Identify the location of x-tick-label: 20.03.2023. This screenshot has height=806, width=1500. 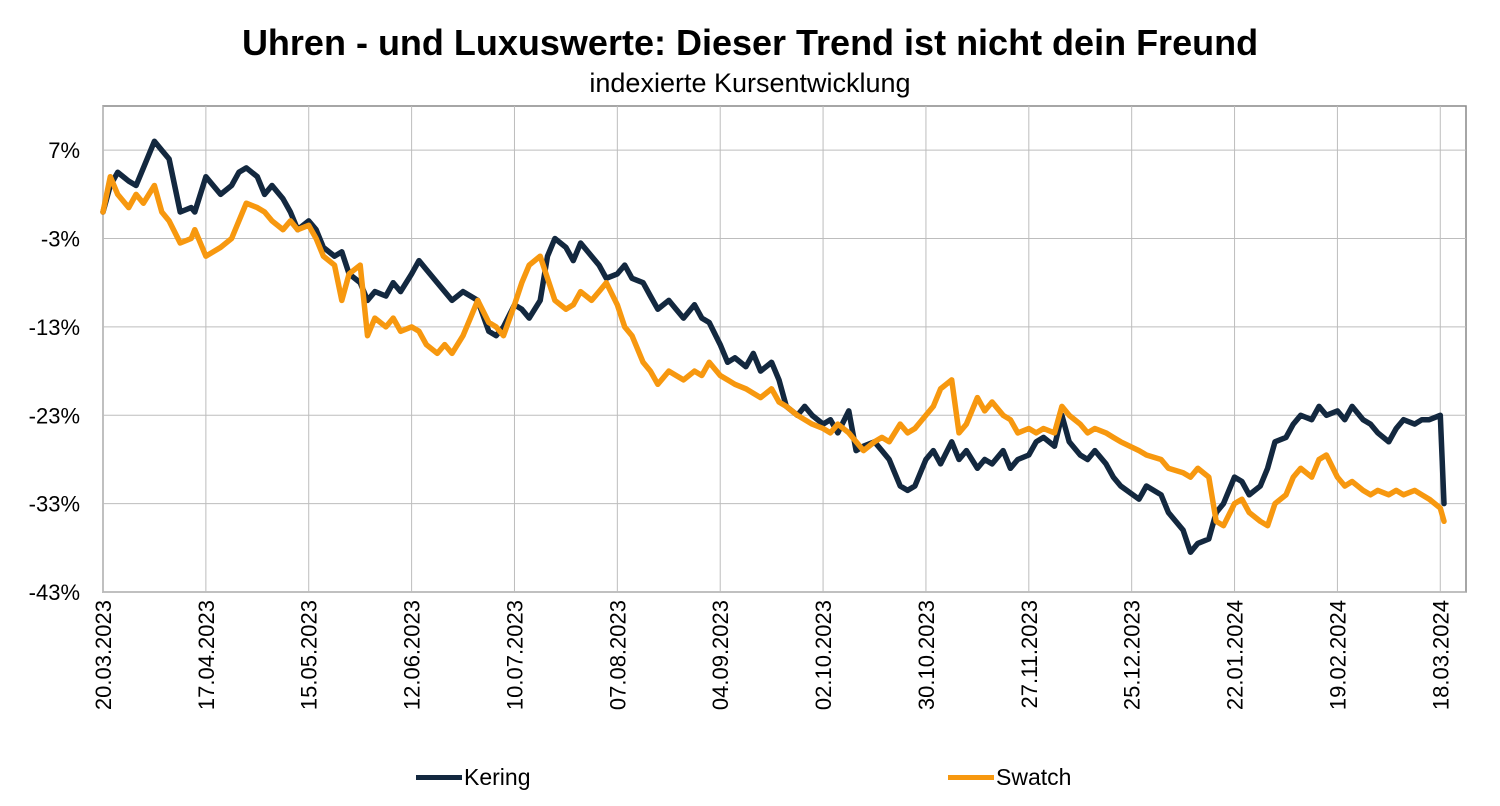
(103, 655).